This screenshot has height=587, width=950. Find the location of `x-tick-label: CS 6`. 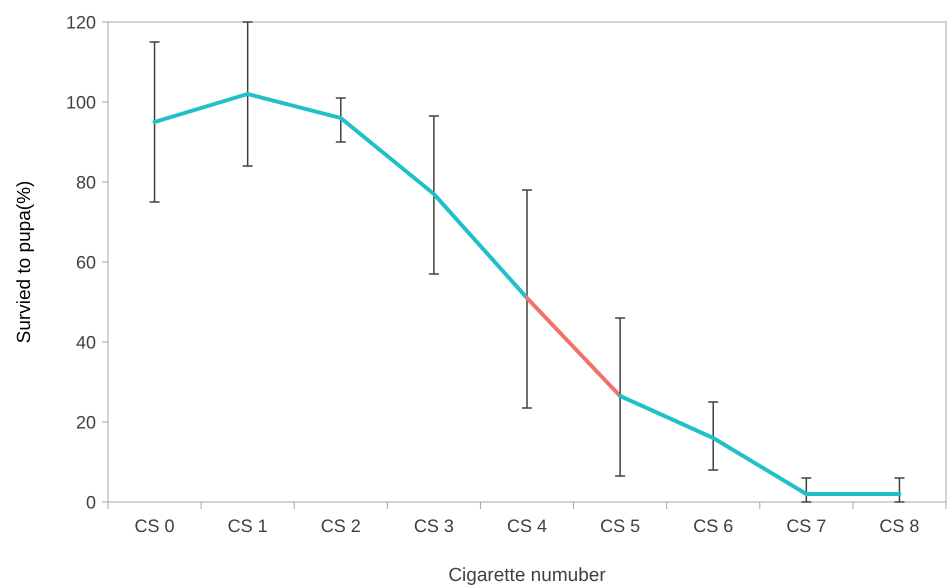

x-tick-label: CS 6 is located at coordinates (713, 526).